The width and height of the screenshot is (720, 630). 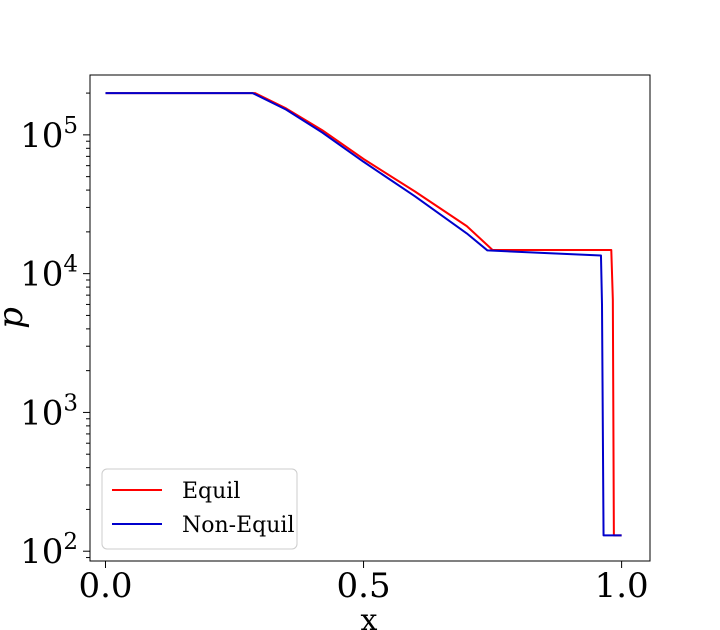 What do you see at coordinates (369, 616) in the screenshot?
I see `x-axis-label: x` at bounding box center [369, 616].